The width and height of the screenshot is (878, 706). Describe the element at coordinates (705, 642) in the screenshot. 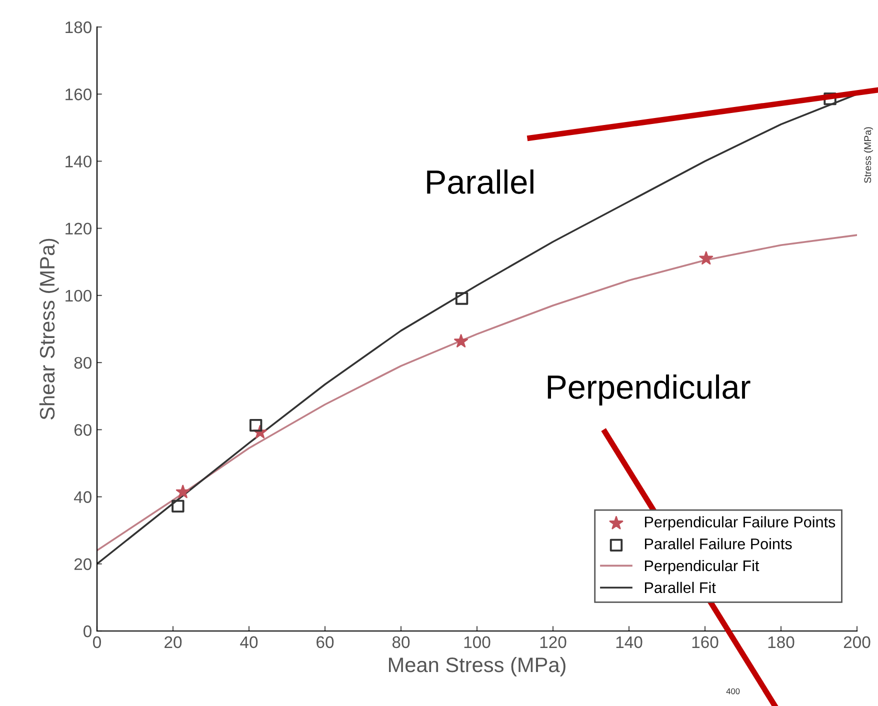

I see `x-tick-label: 160` at that location.